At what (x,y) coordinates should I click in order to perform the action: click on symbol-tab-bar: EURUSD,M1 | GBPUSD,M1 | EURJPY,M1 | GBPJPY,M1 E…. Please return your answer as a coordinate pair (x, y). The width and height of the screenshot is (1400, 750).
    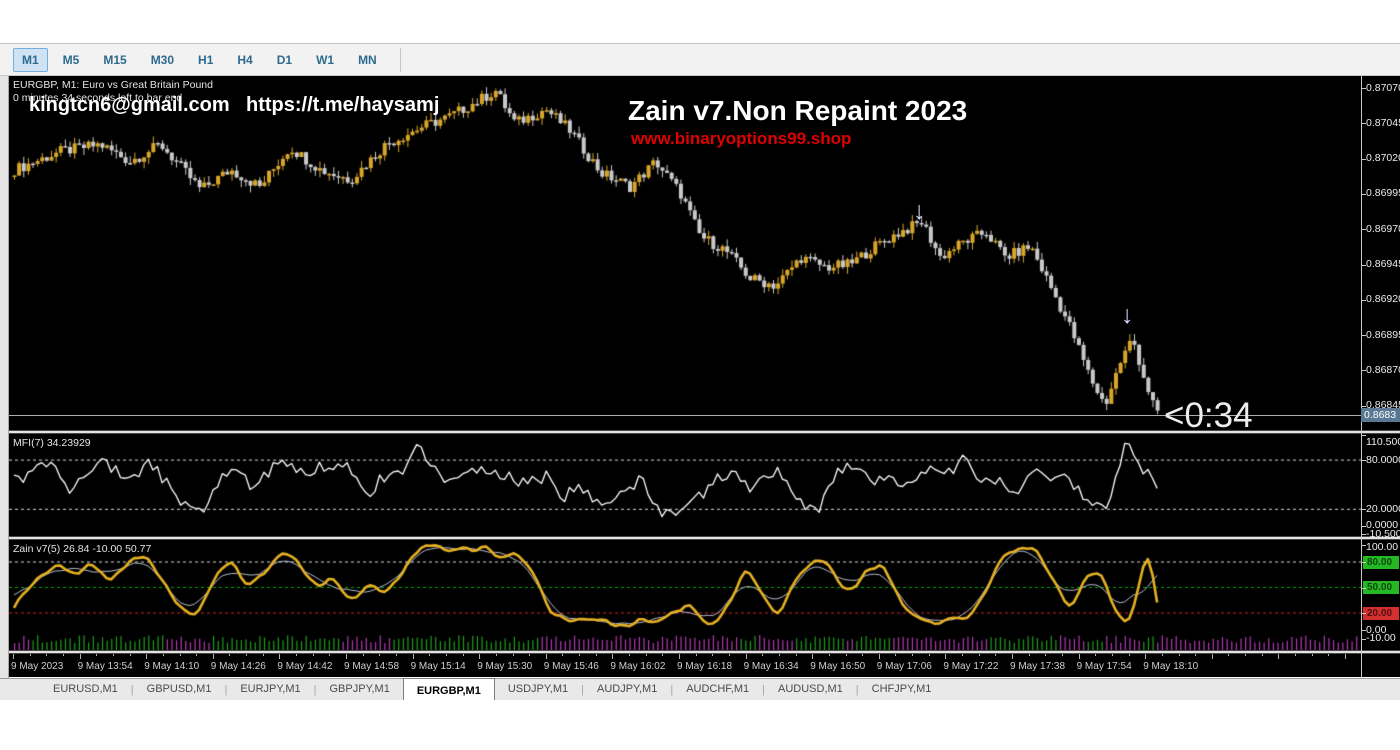
    Looking at the image, I should click on (700, 688).